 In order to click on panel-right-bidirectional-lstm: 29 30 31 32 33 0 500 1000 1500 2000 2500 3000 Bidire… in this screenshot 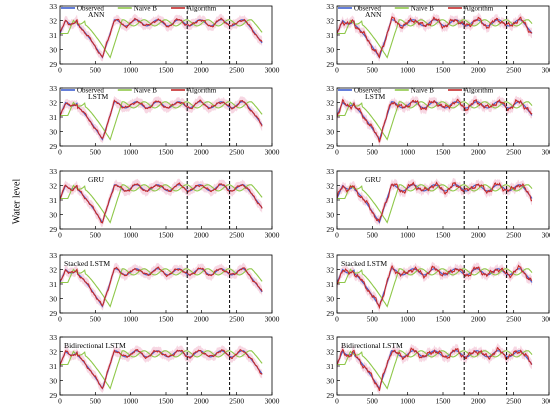, I will do `click(438, 369)`.